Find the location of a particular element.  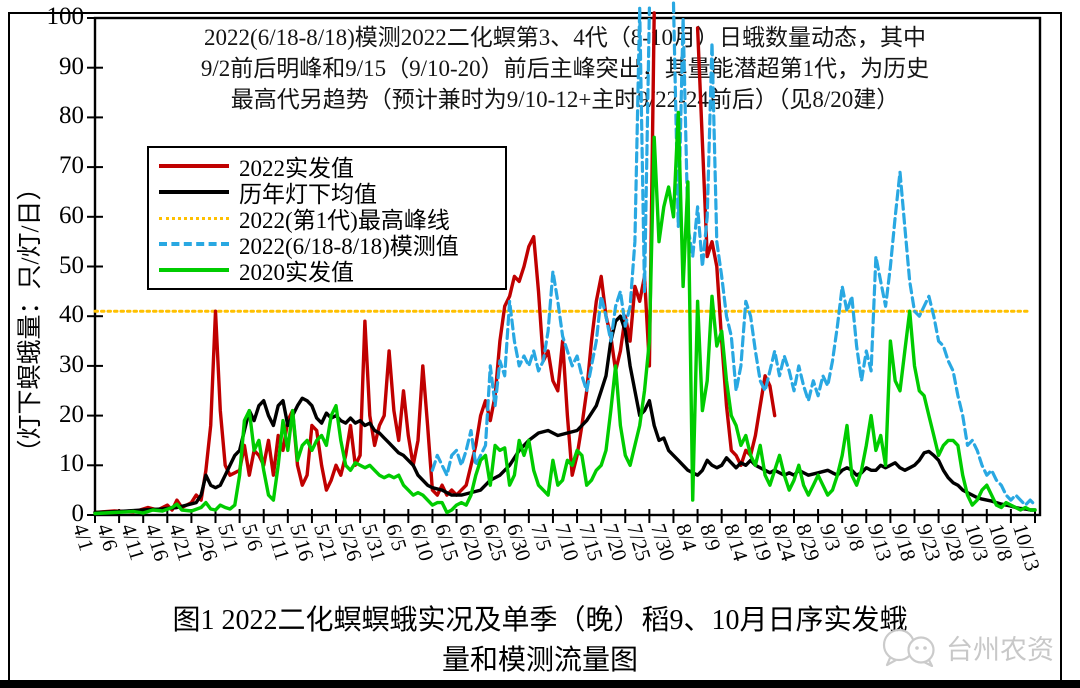

annotation-line-3: 最高代另趋势（预计兼时为9/10-12+主时9/22-24前后）（见8/20建） is located at coordinates (565, 99).